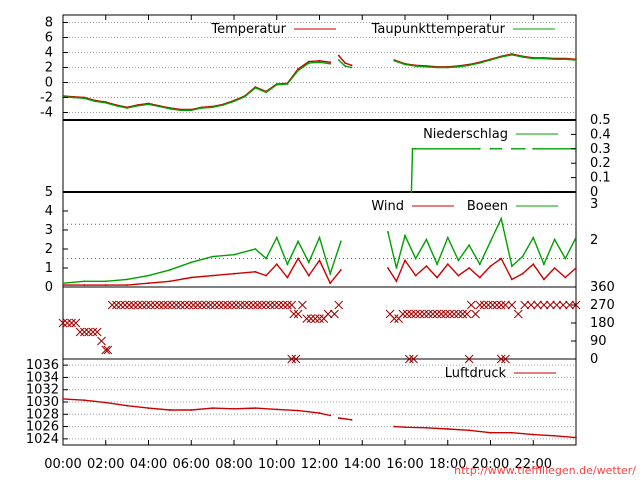 This screenshot has width=640, height=480. I want to click on precipitation-0-point, so click(533, 148).